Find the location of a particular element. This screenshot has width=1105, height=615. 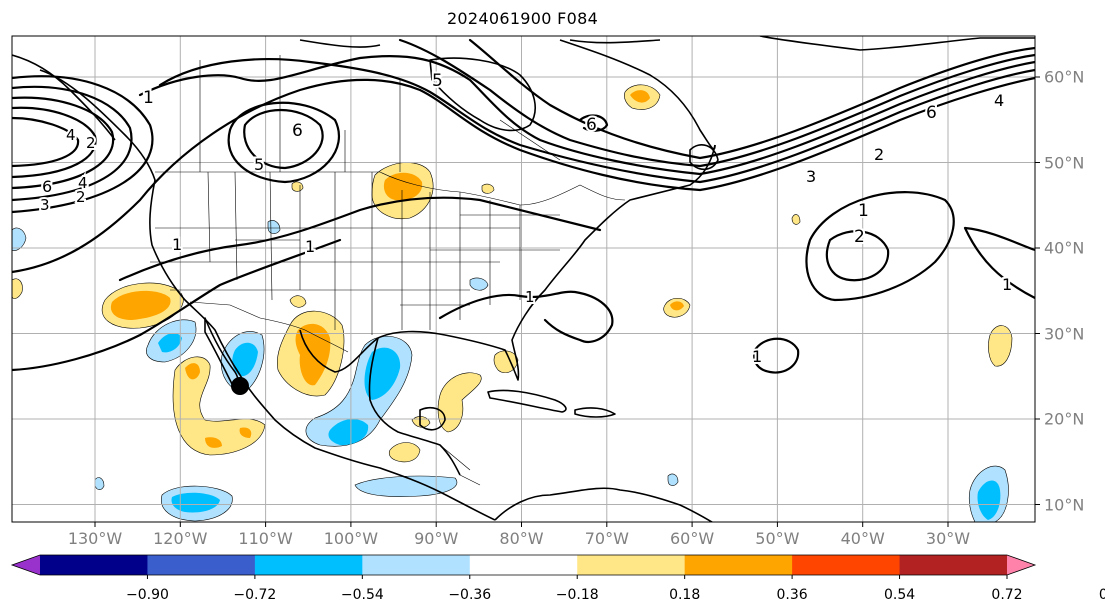

latitude-label: 10°N is located at coordinates (1064, 504).